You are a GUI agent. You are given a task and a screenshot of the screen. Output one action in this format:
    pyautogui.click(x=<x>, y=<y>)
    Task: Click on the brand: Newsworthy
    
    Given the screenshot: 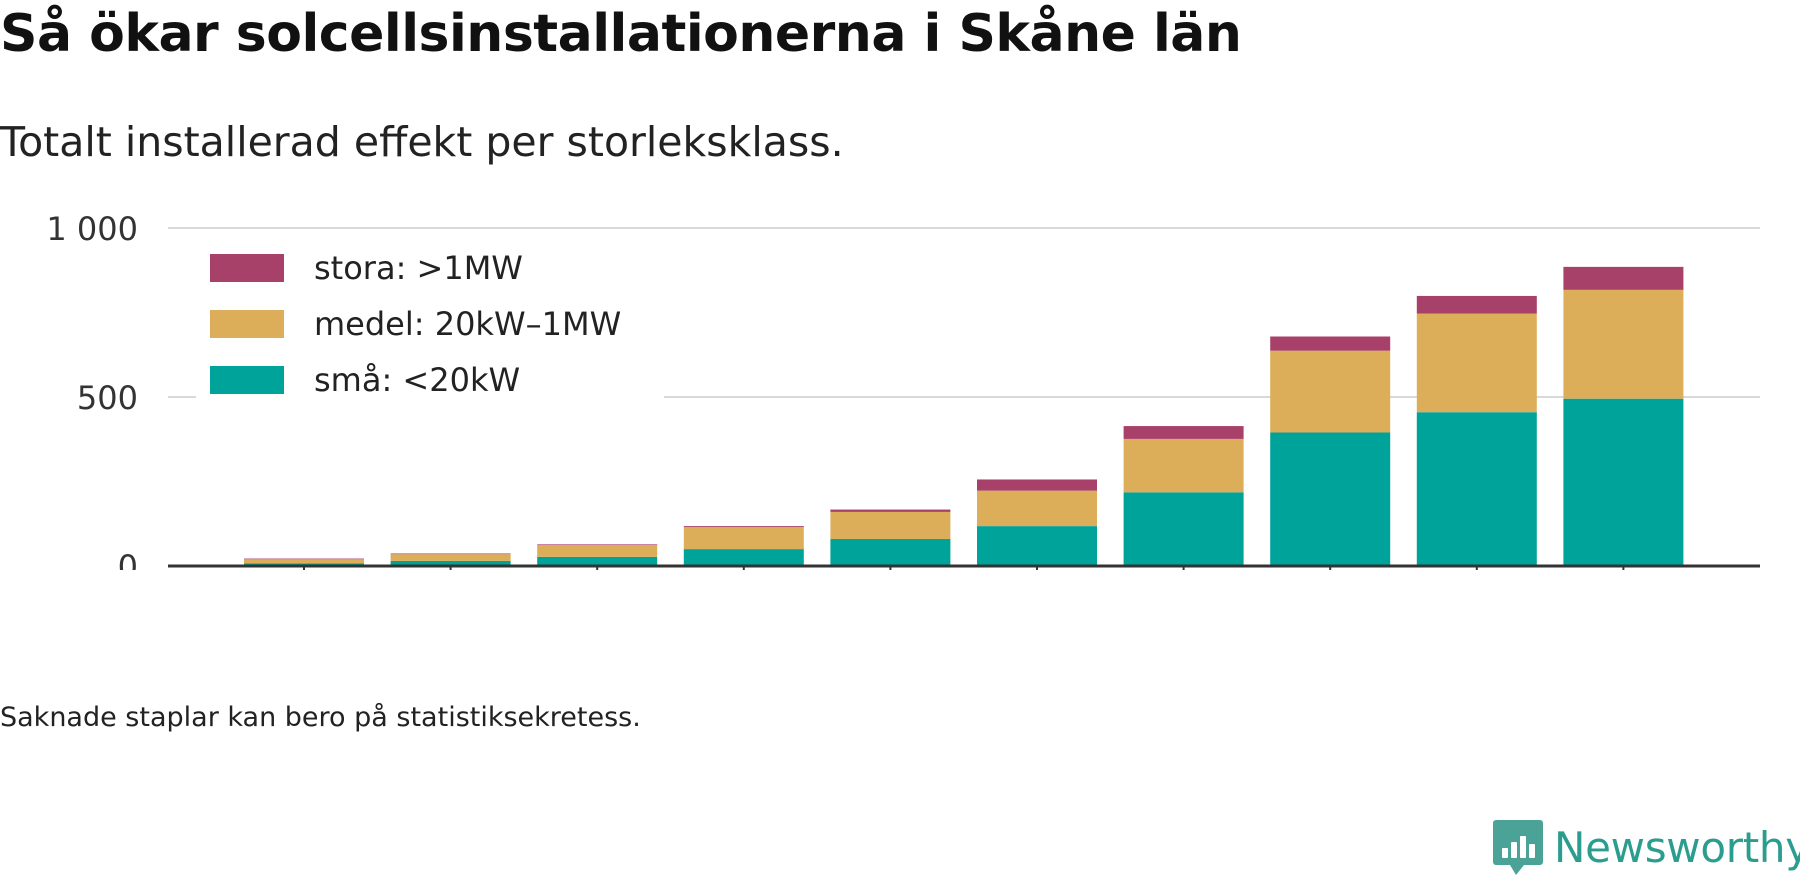 What is the action you would take?
    pyautogui.click(x=1646, y=847)
    